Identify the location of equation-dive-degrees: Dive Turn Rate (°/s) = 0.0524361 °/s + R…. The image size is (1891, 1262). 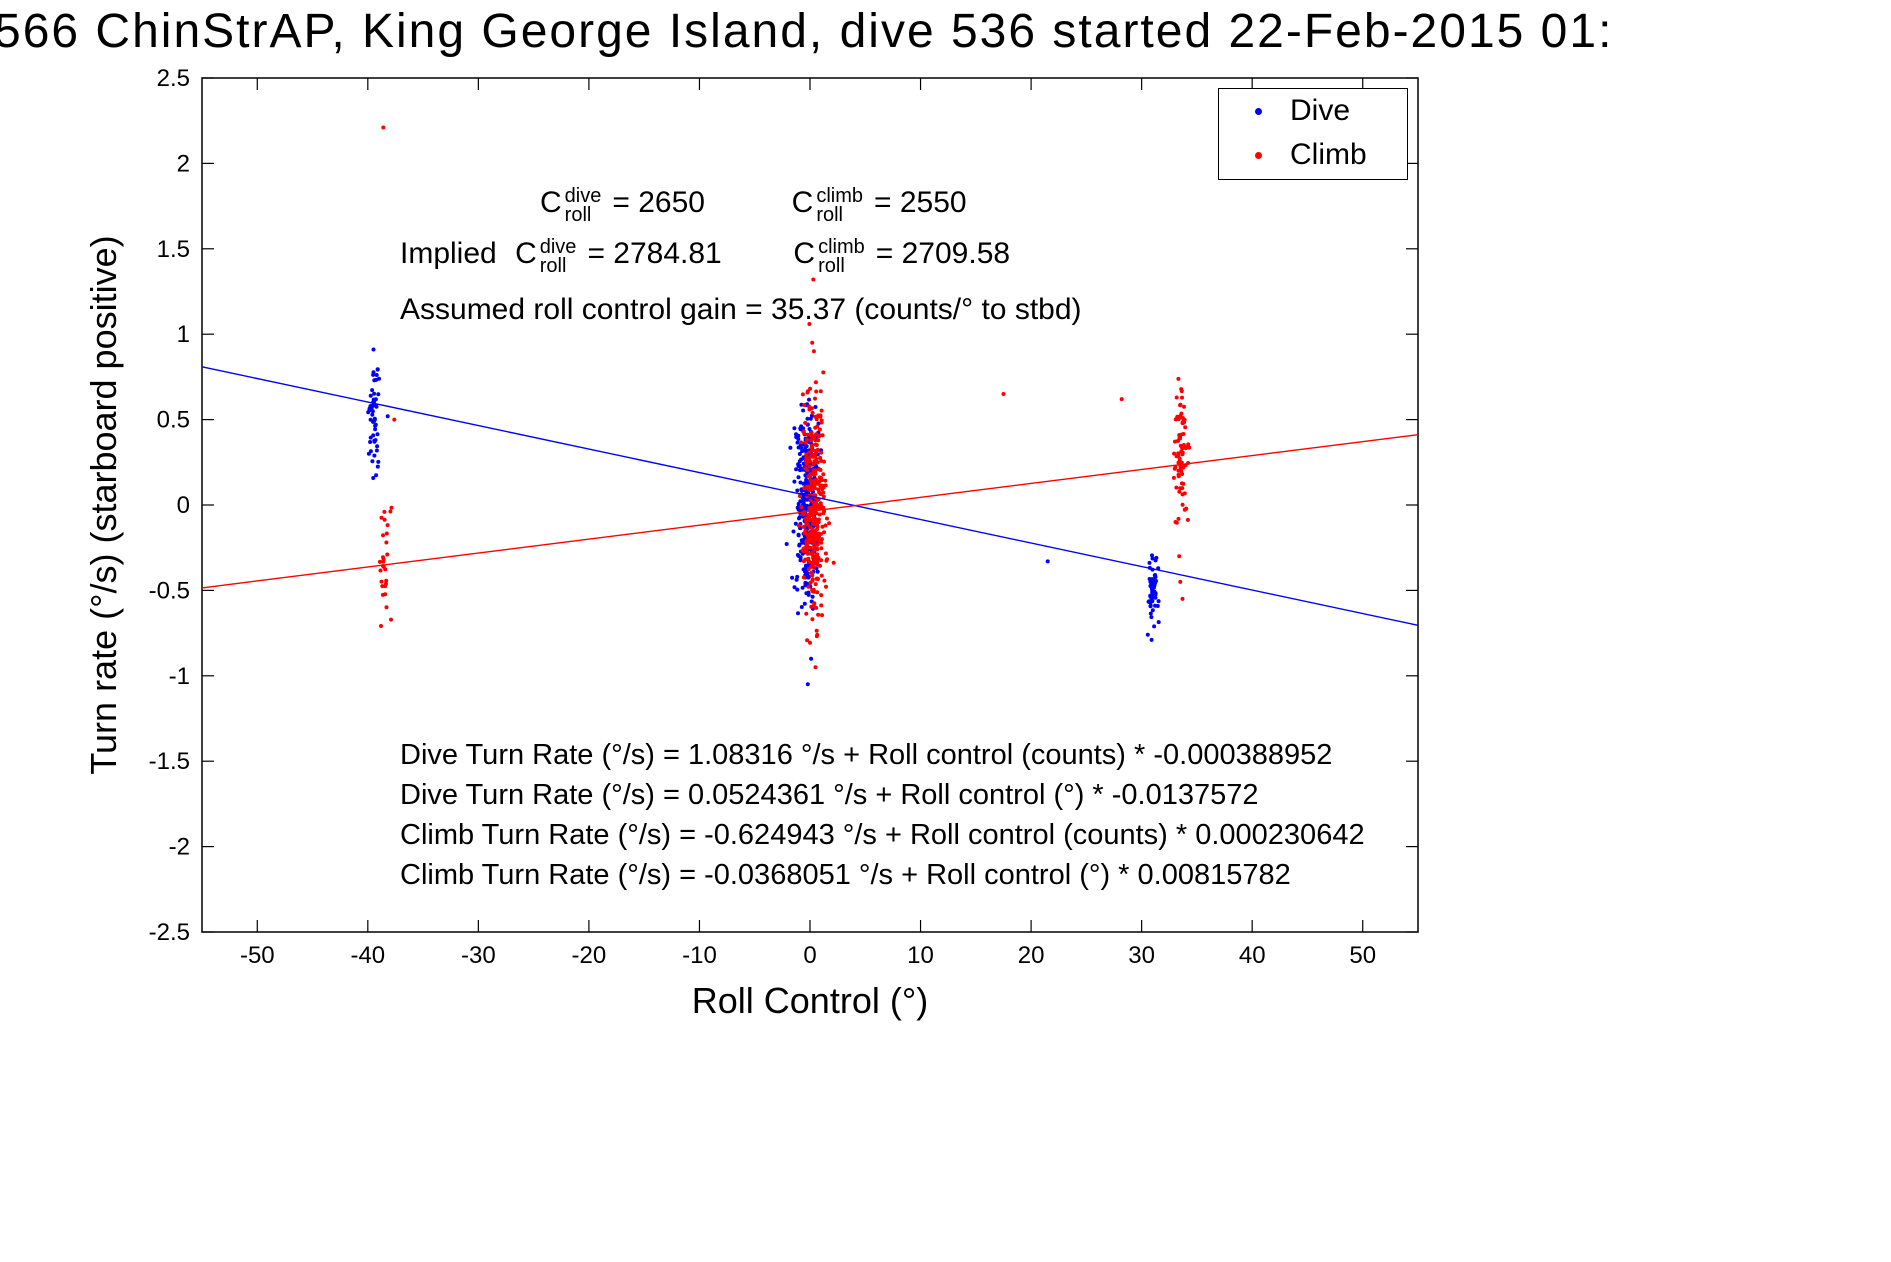
(829, 795).